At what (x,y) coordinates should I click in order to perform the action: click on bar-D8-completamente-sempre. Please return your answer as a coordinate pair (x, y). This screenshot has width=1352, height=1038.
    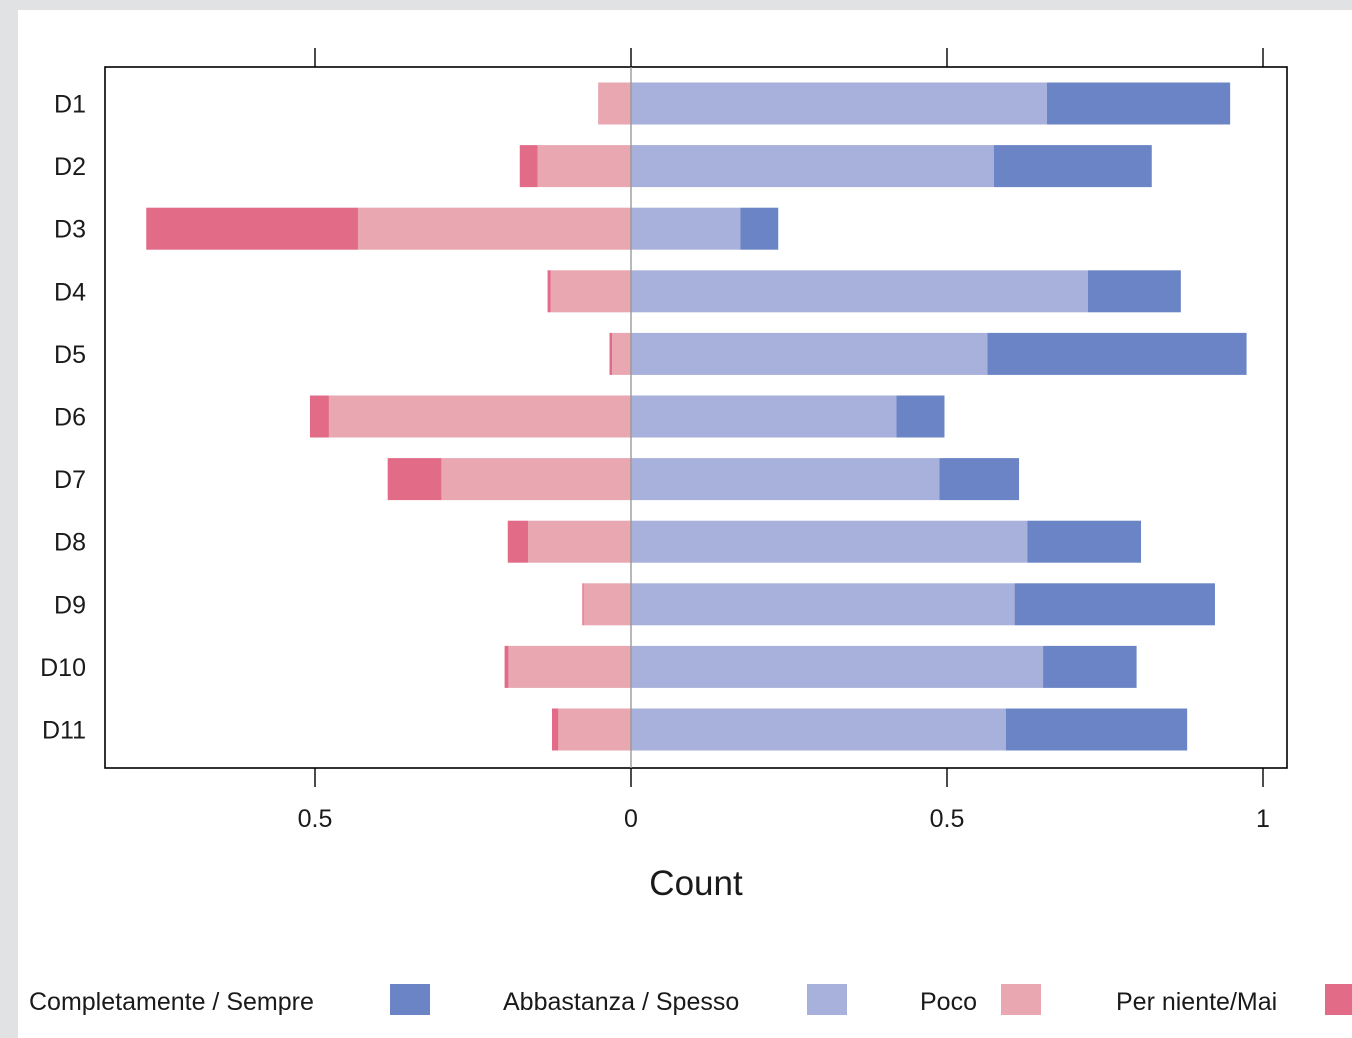
    Looking at the image, I should click on (1084, 541).